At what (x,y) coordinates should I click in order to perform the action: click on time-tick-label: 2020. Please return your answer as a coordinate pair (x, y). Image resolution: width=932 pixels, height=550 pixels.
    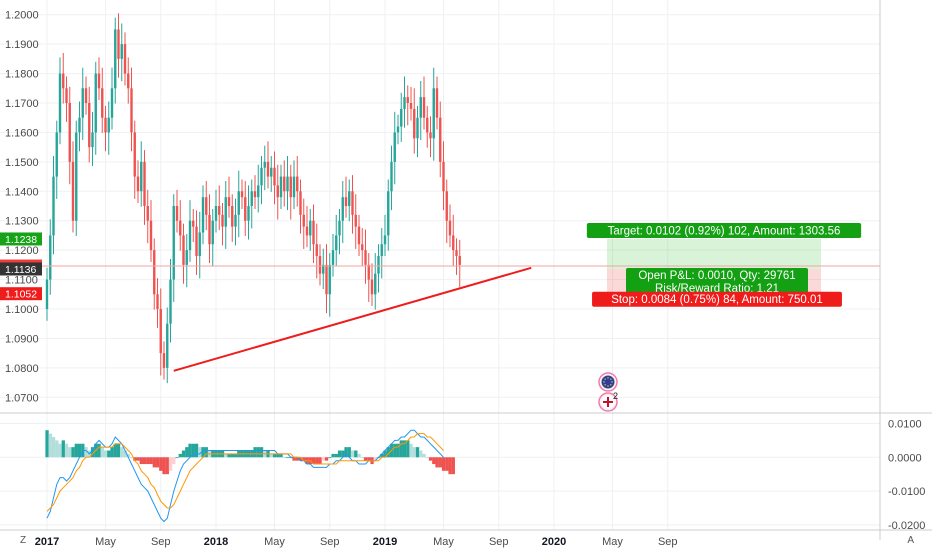
    Looking at the image, I should click on (554, 542).